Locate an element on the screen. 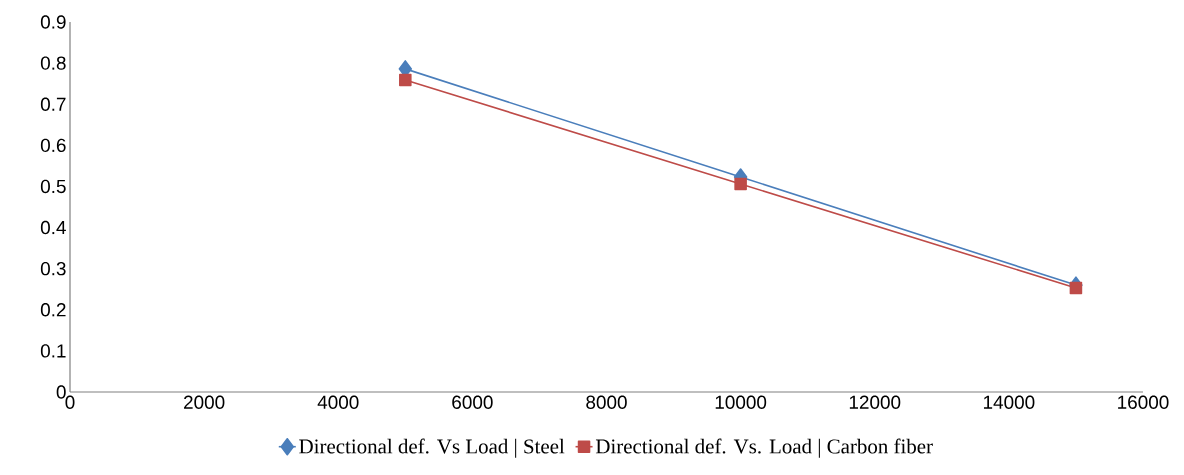  y-tick-label: 0.4 is located at coordinates (53, 227).